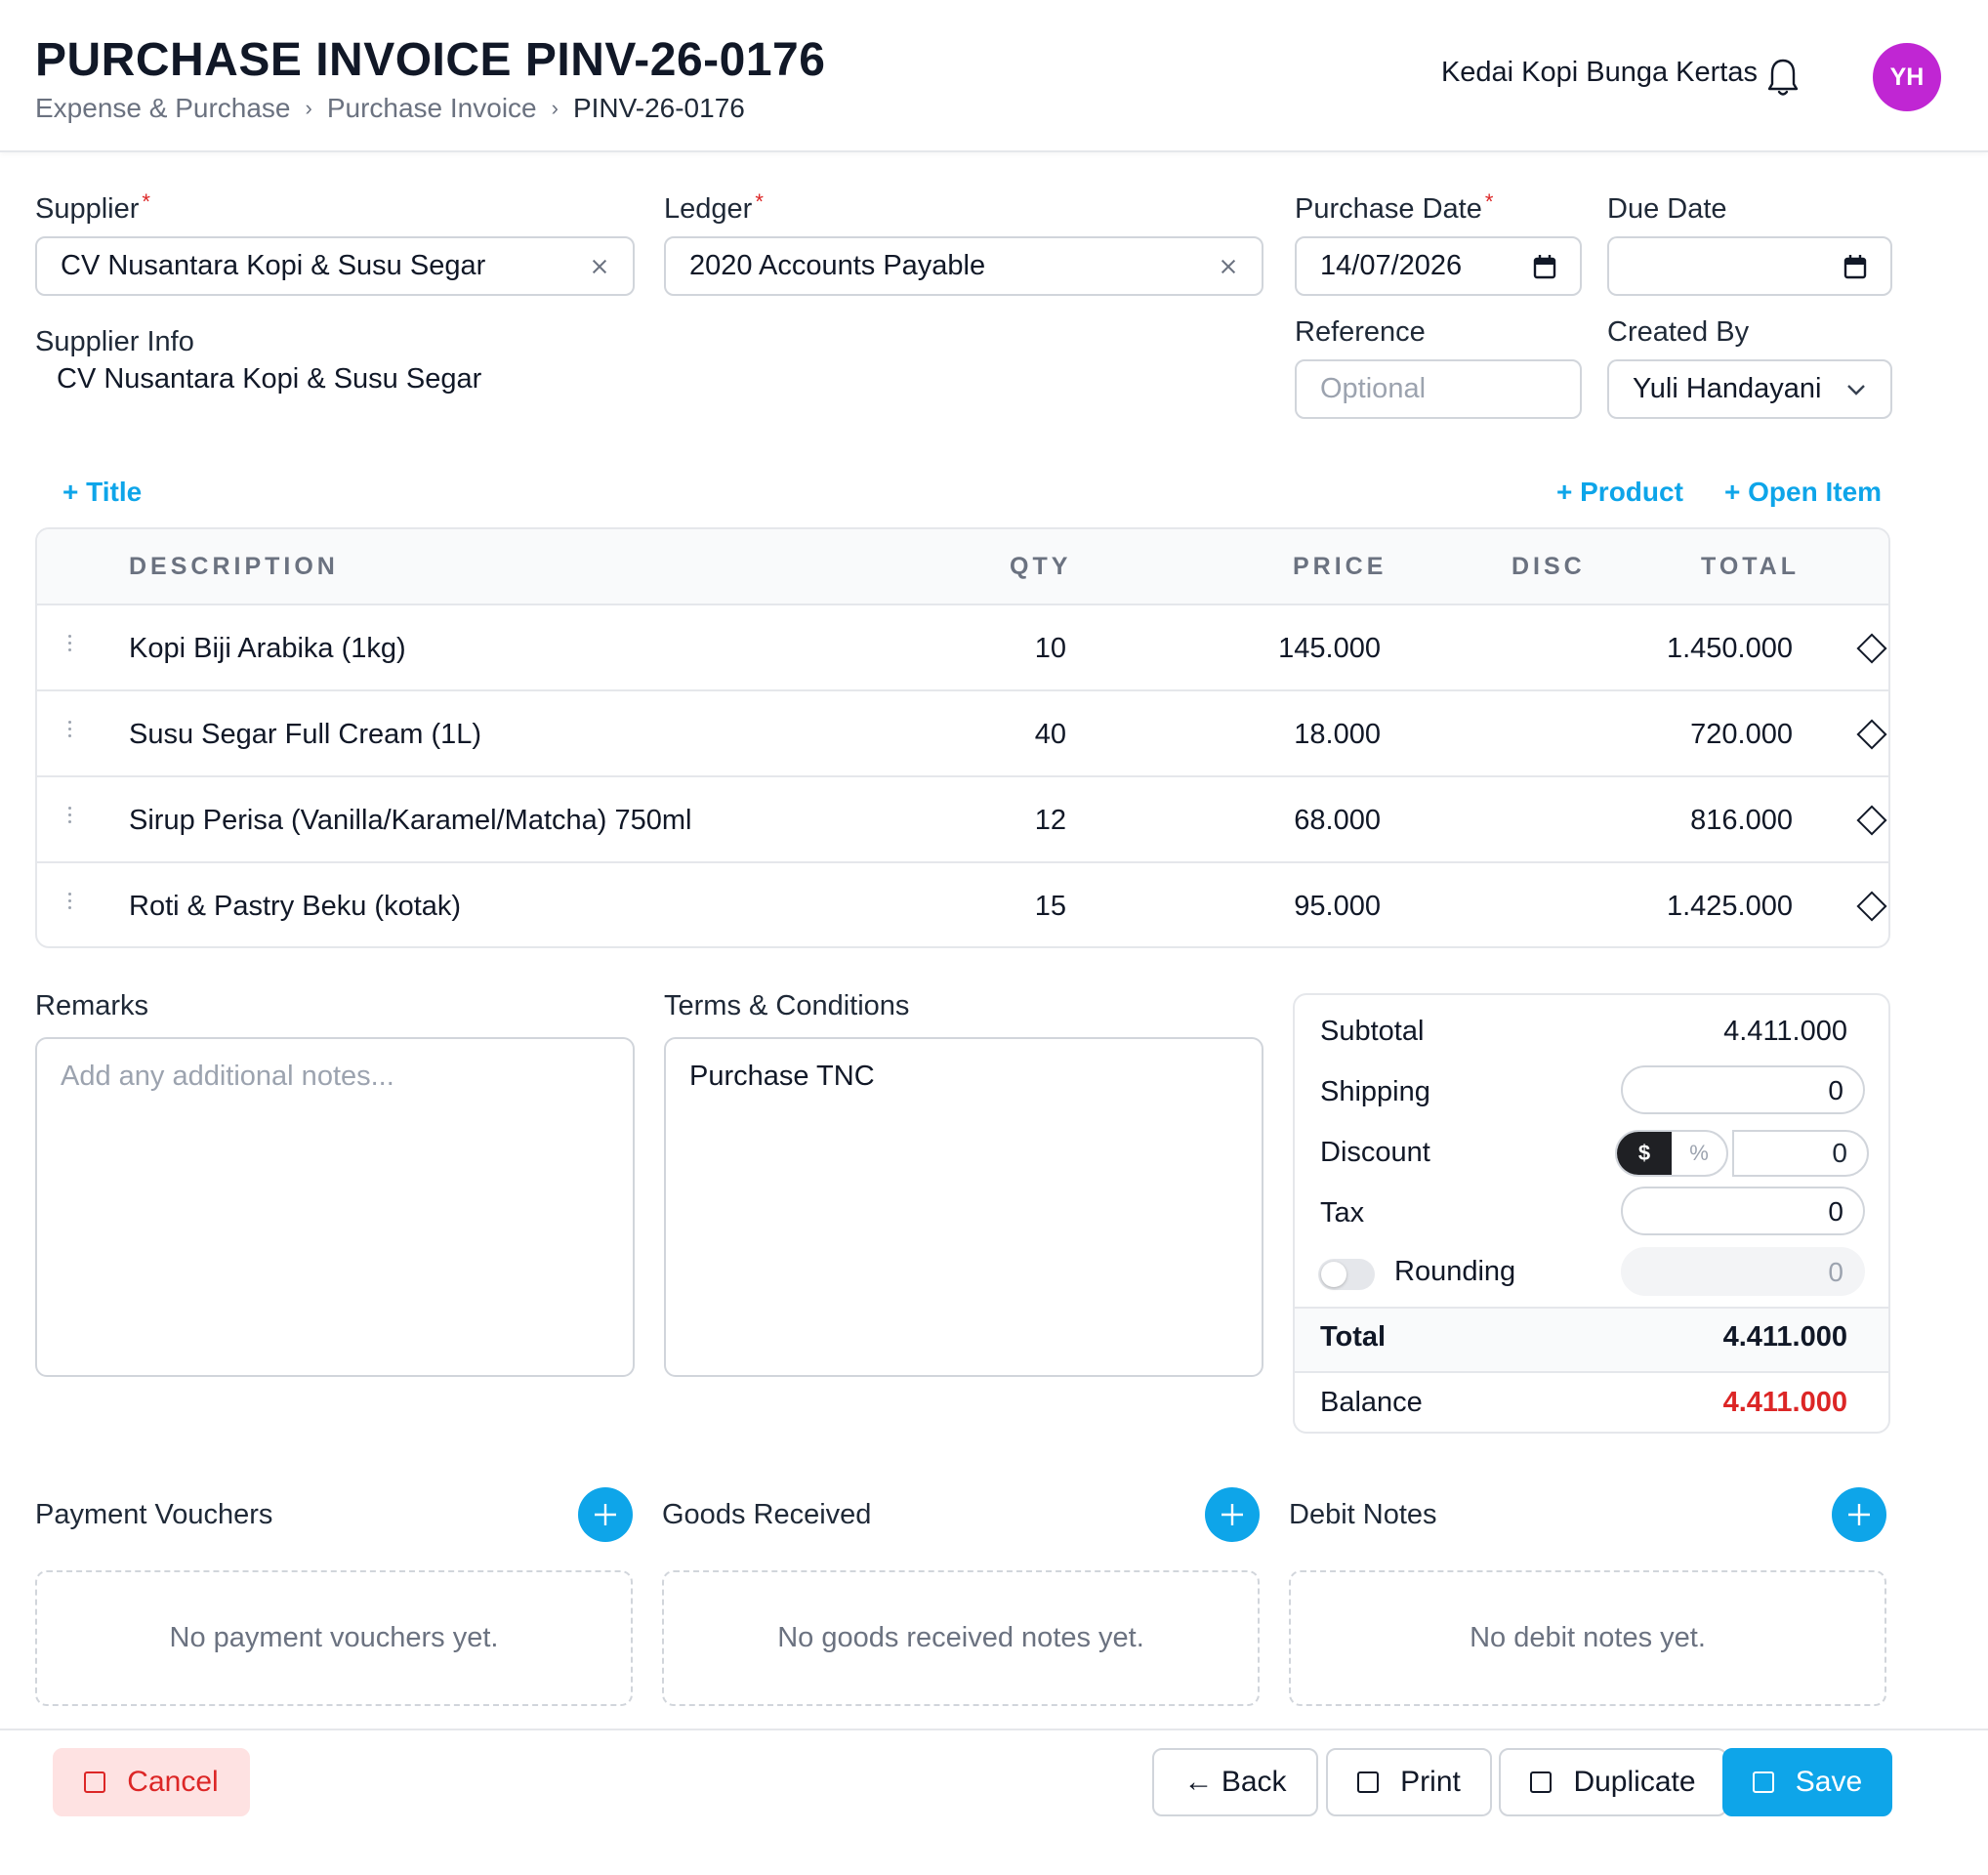 The width and height of the screenshot is (1988, 1875). What do you see at coordinates (269, 379) in the screenshot?
I see `supplier-info-value: CV Nusantara Kopi & Susu Segar` at bounding box center [269, 379].